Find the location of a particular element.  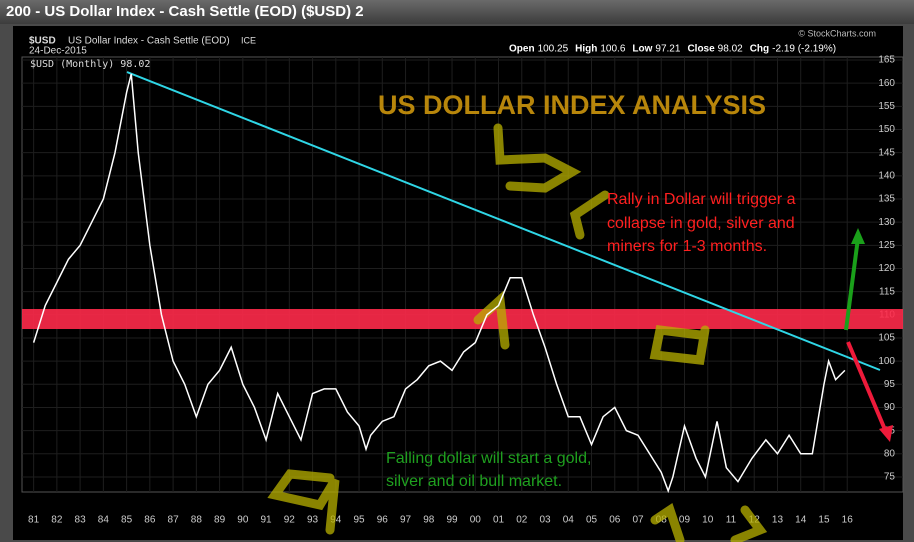

annotation-line: Falling dollar will start a gold, is located at coordinates (488, 458).